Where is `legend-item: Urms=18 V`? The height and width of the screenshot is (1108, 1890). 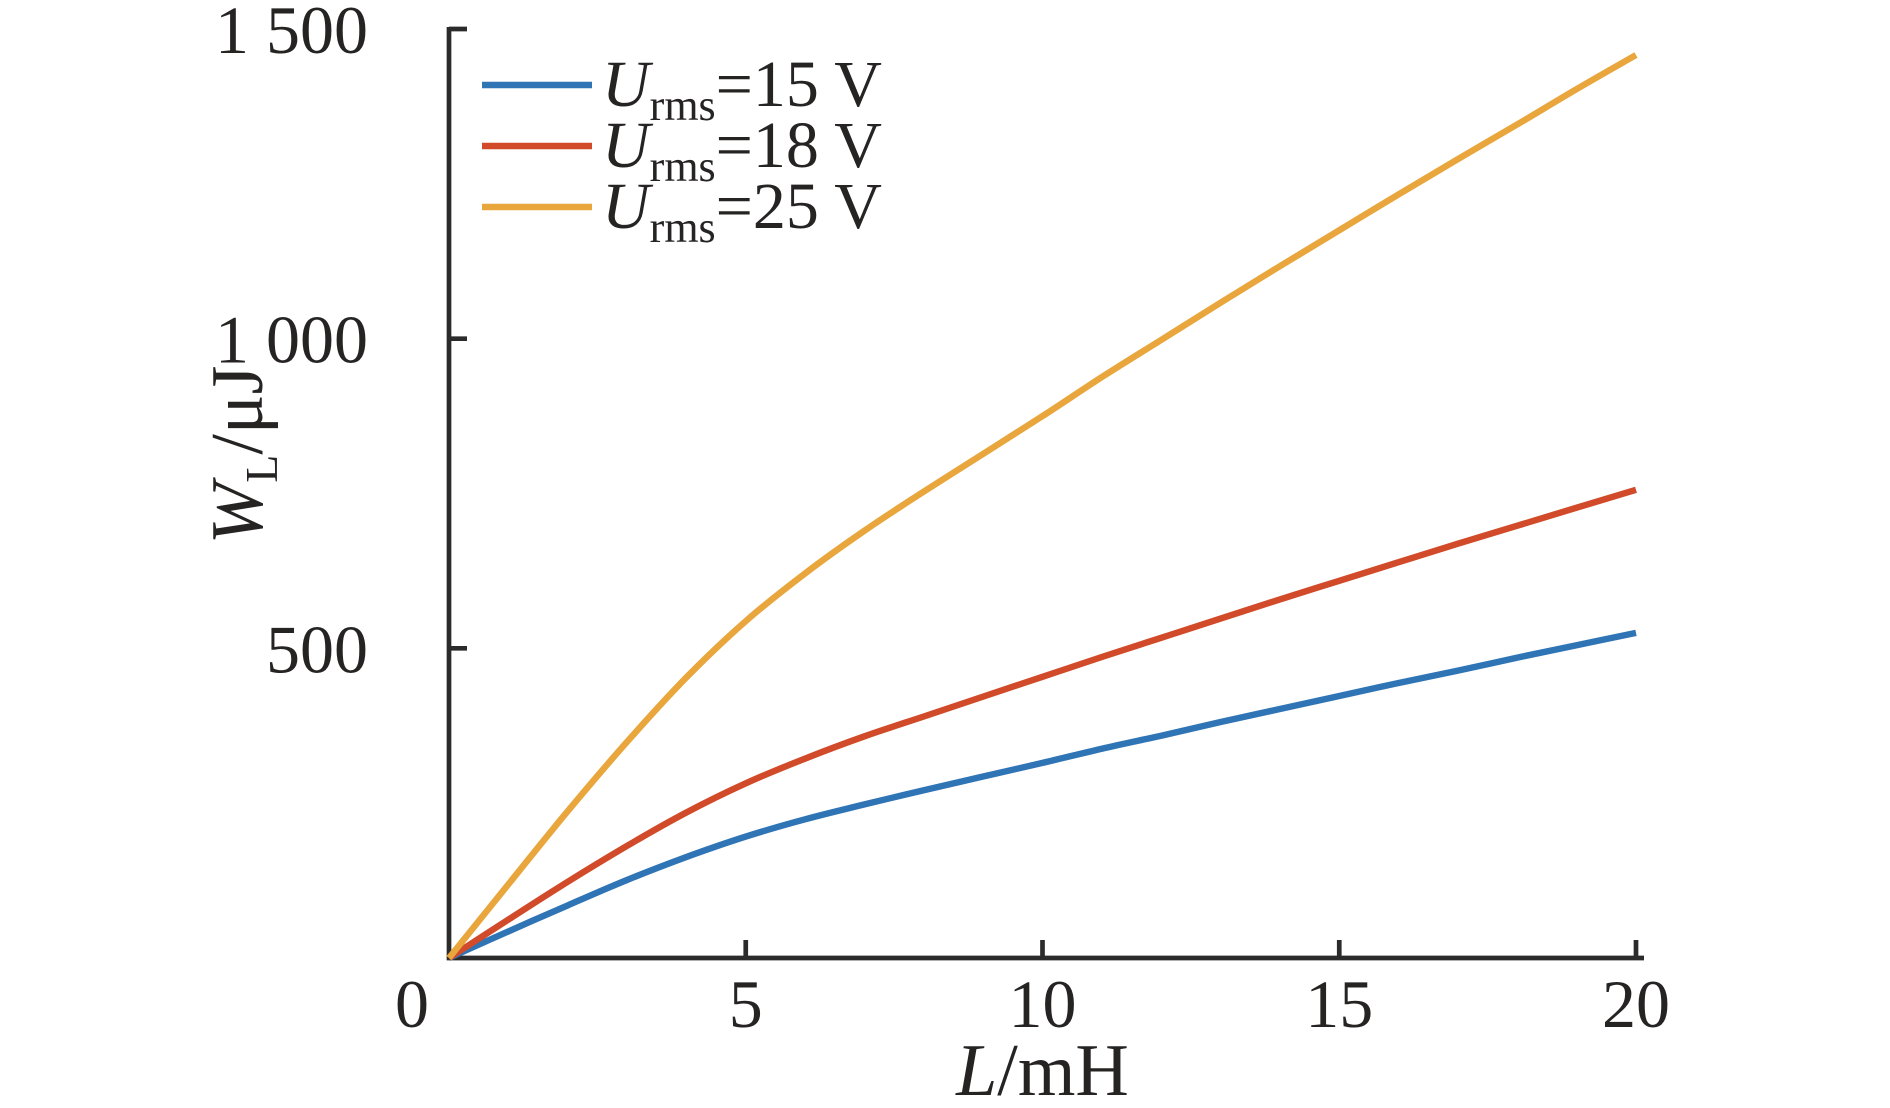 legend-item: Urms=18 V is located at coordinates (682, 150).